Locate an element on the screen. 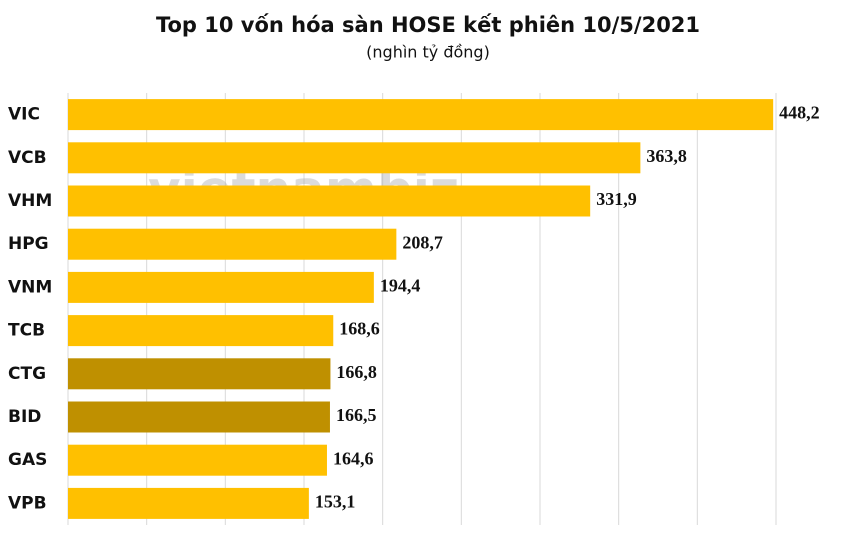  y-tick-label: TCB is located at coordinates (26, 331).